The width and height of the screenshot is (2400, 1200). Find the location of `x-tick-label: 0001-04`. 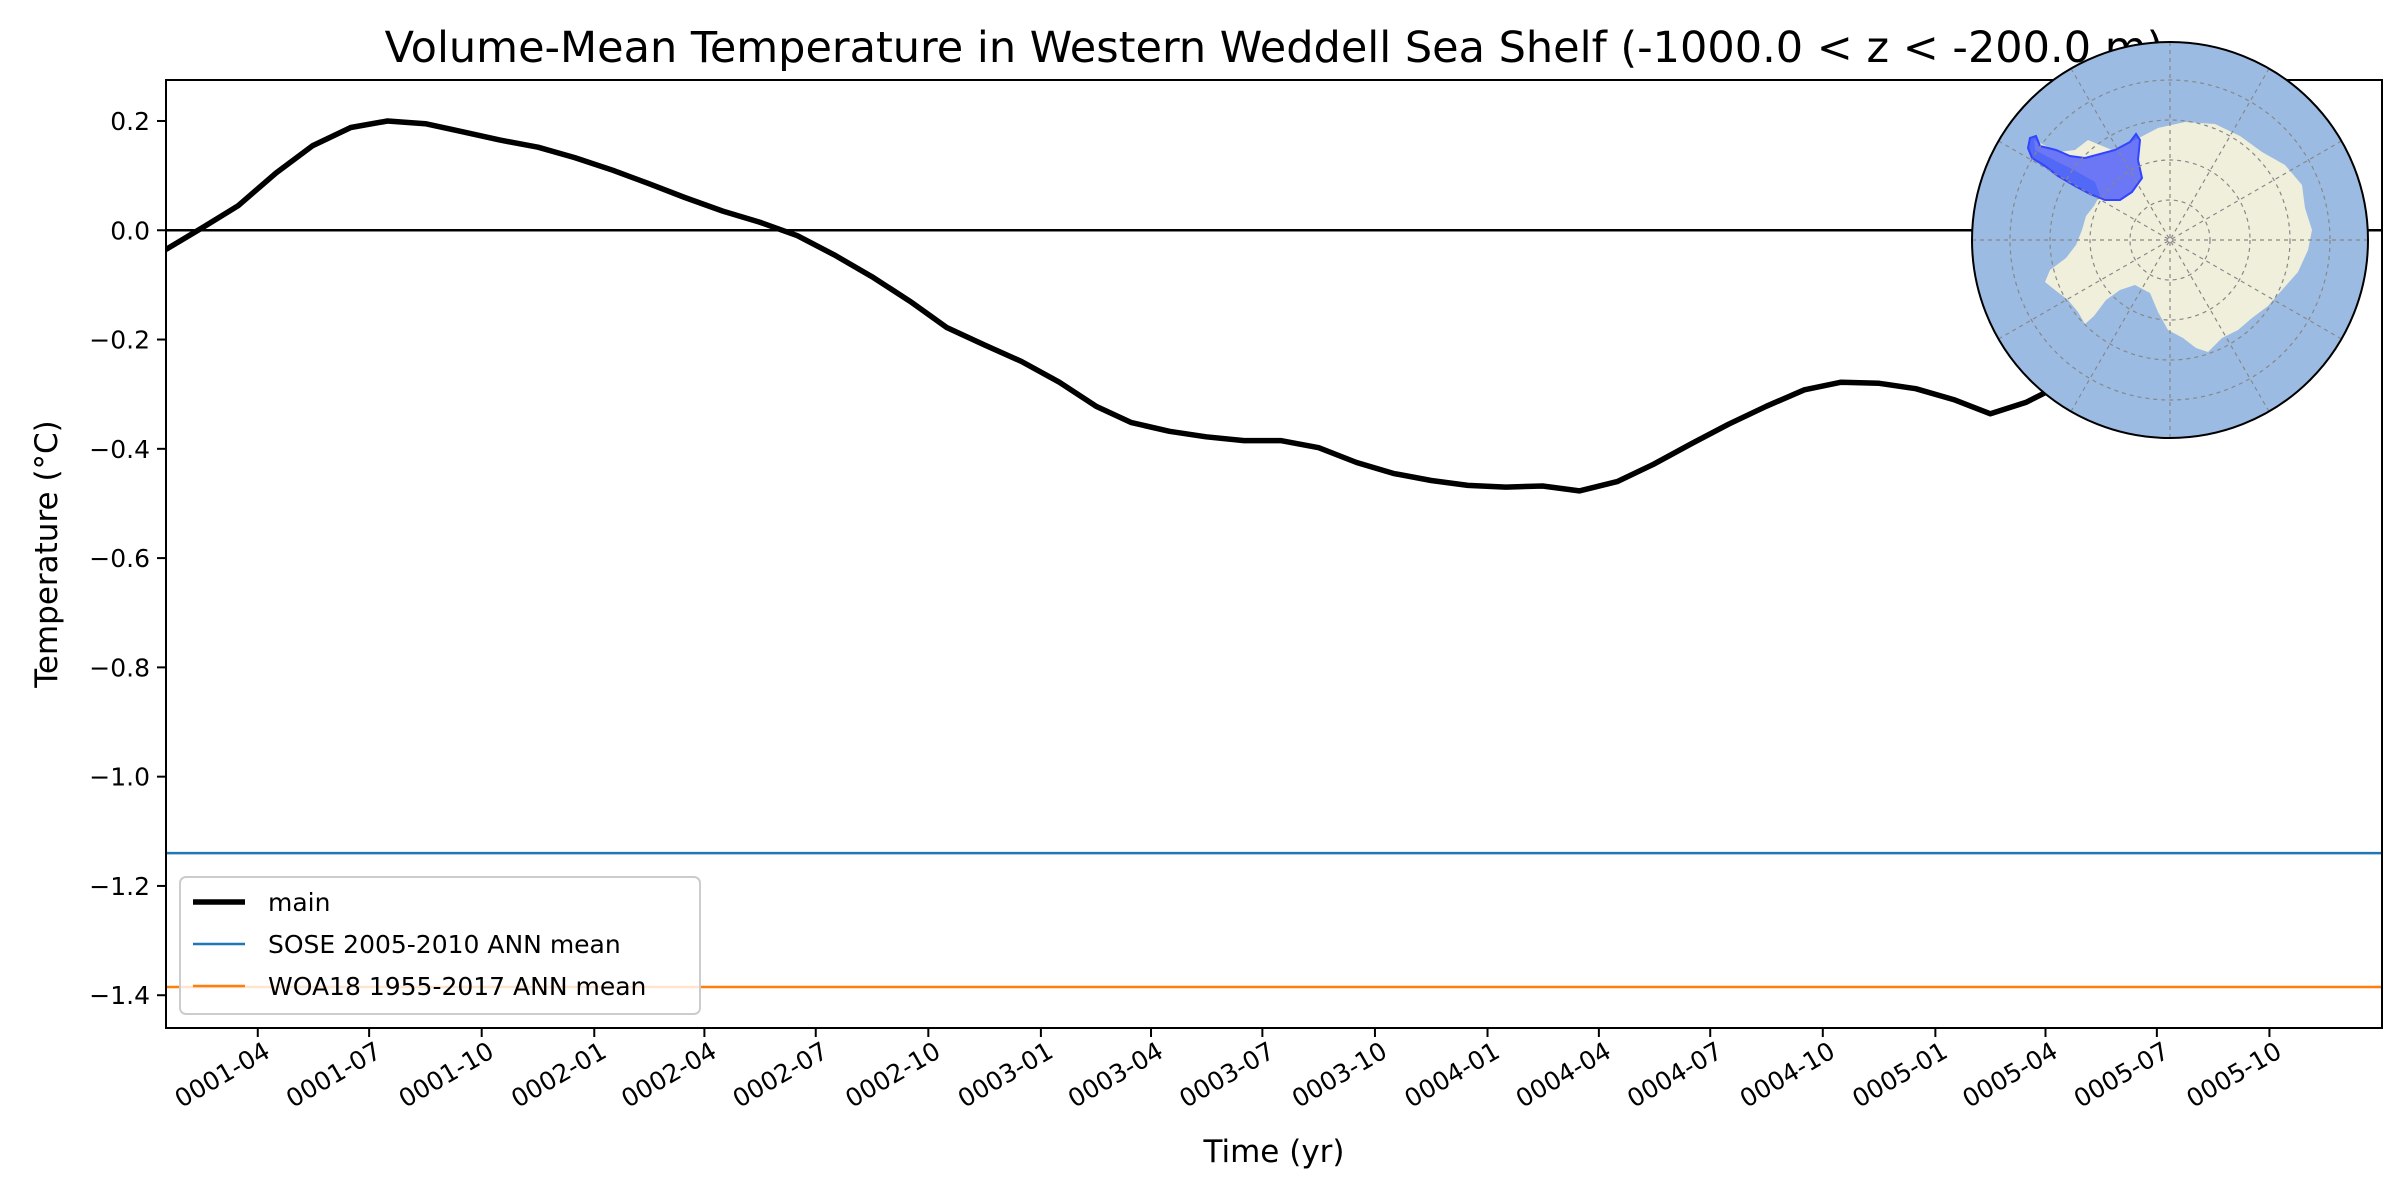

x-tick-label: 0001-04 is located at coordinates (222, 1074).